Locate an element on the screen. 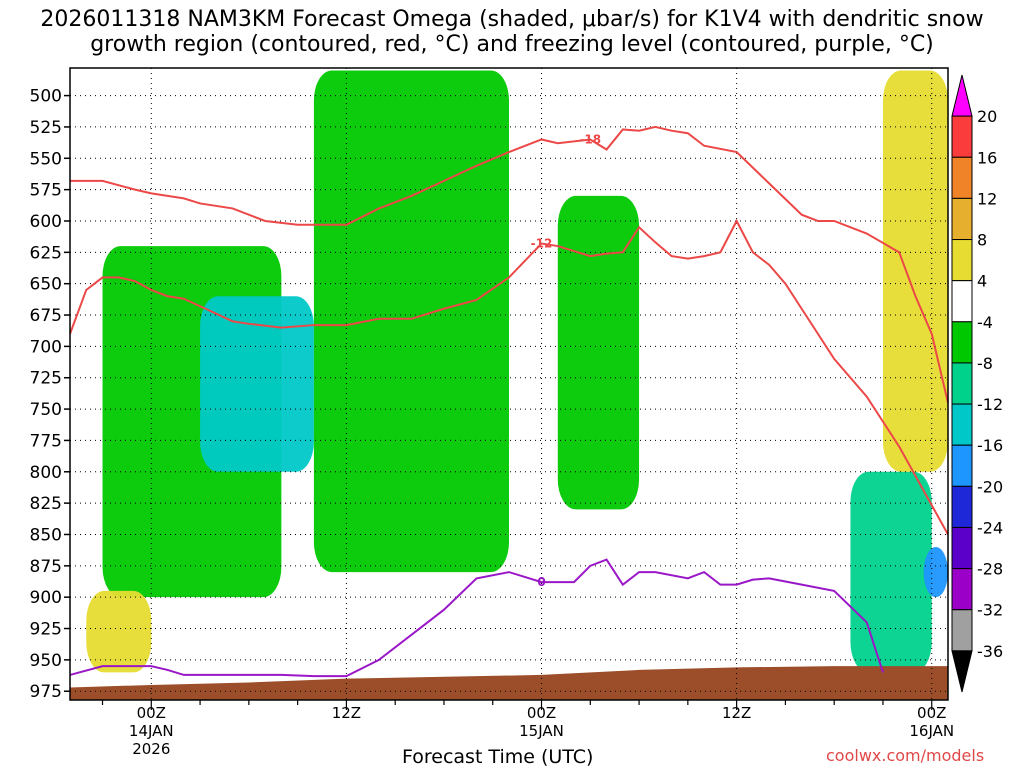 The image size is (1024, 768). colorbar-label-5: -4 is located at coordinates (985, 322).